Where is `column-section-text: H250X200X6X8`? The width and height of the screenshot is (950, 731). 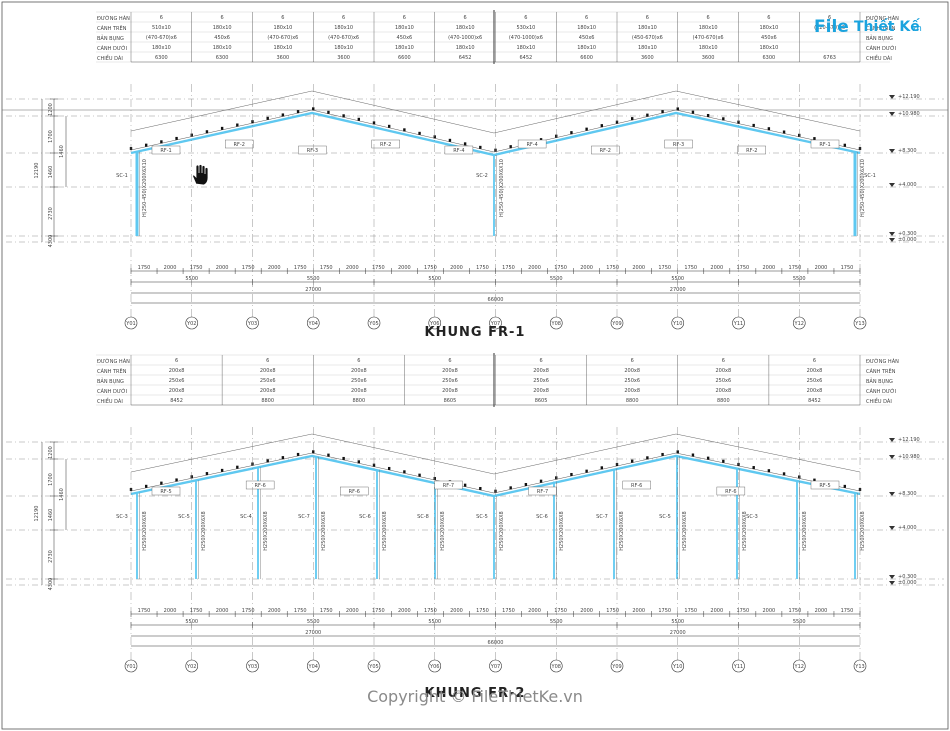 column-section-text: H250X200X6X8 is located at coordinates (443, 531).